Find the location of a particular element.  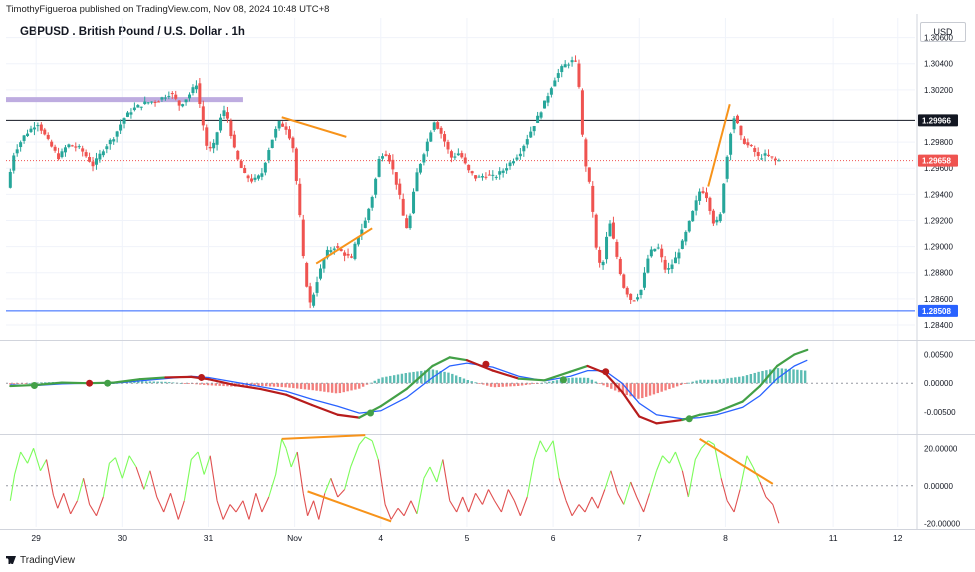

osc-axis: 20.00000 0.00000 -20.00000 is located at coordinates (942, 486).